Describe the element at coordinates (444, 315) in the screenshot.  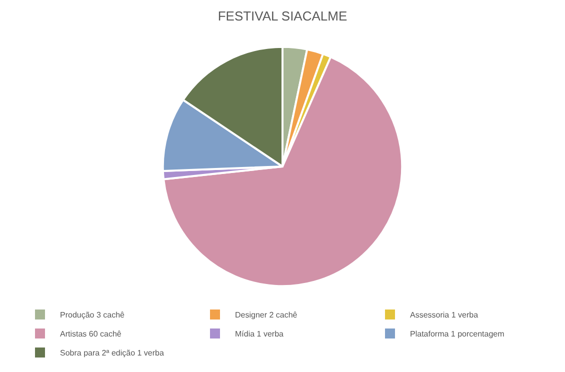
I see `legend-label: Assessoria 1 verba` at that location.